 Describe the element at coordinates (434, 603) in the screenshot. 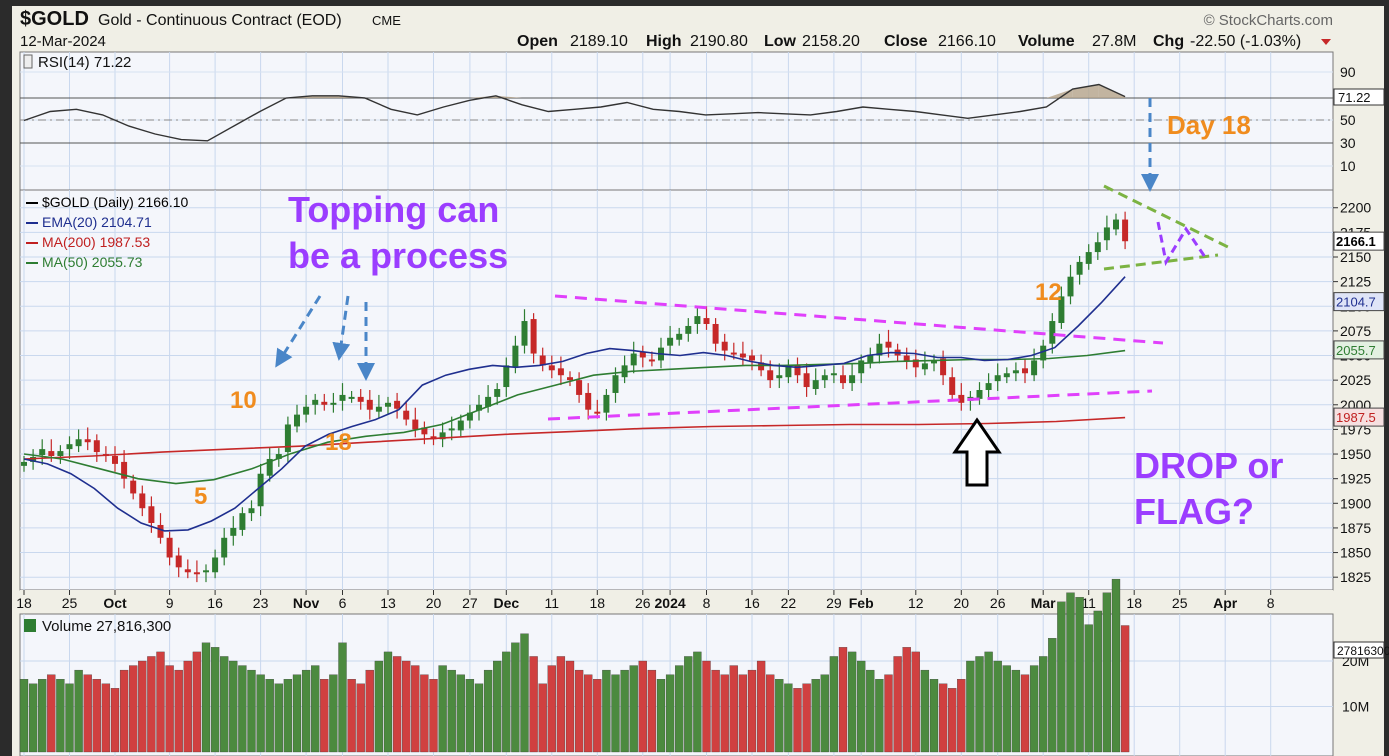

I see `x-tick-label: 20` at that location.